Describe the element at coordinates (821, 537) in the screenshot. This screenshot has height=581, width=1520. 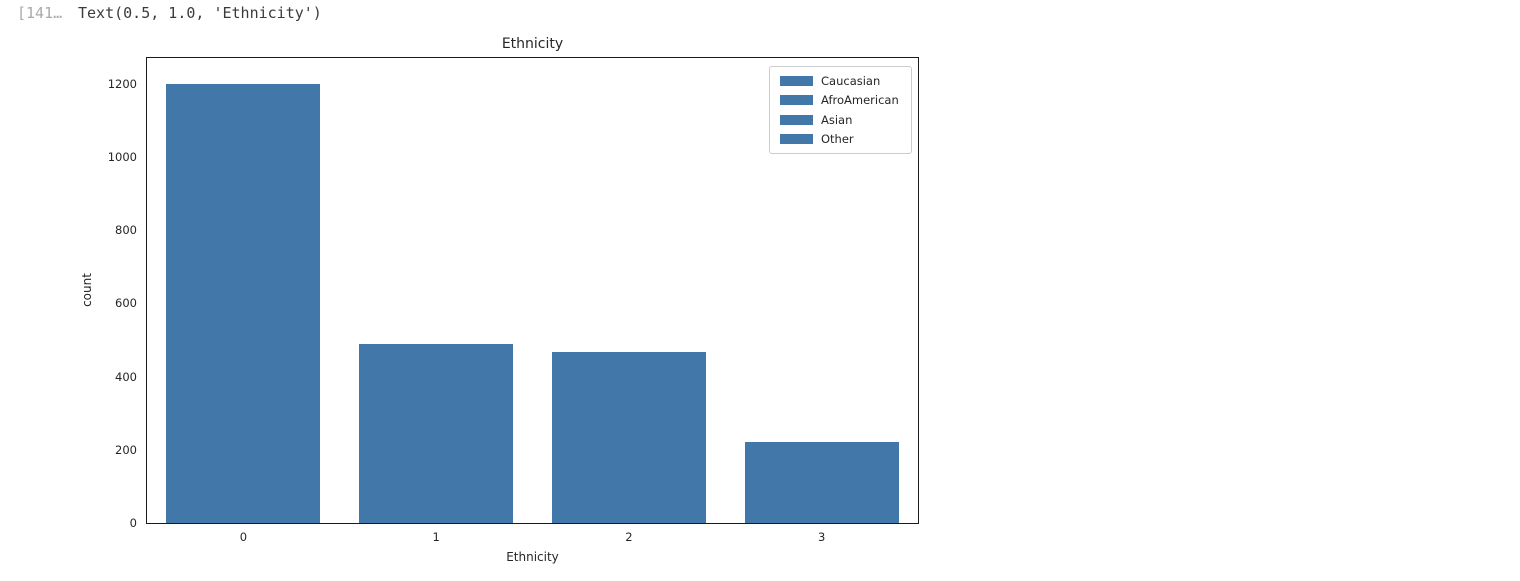
I see `x-tick-label: 3` at that location.